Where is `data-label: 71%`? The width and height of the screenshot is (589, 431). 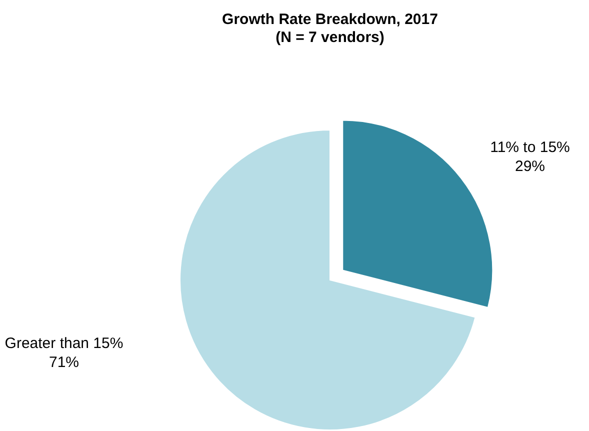 data-label: 71% is located at coordinates (64, 362).